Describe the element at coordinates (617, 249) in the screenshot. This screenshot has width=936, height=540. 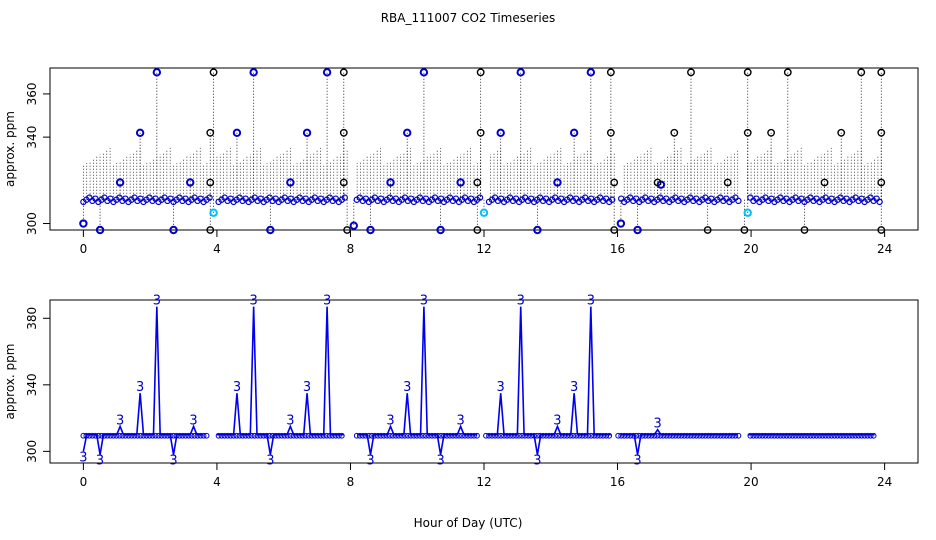
I see `x-tick-label: 16` at that location.